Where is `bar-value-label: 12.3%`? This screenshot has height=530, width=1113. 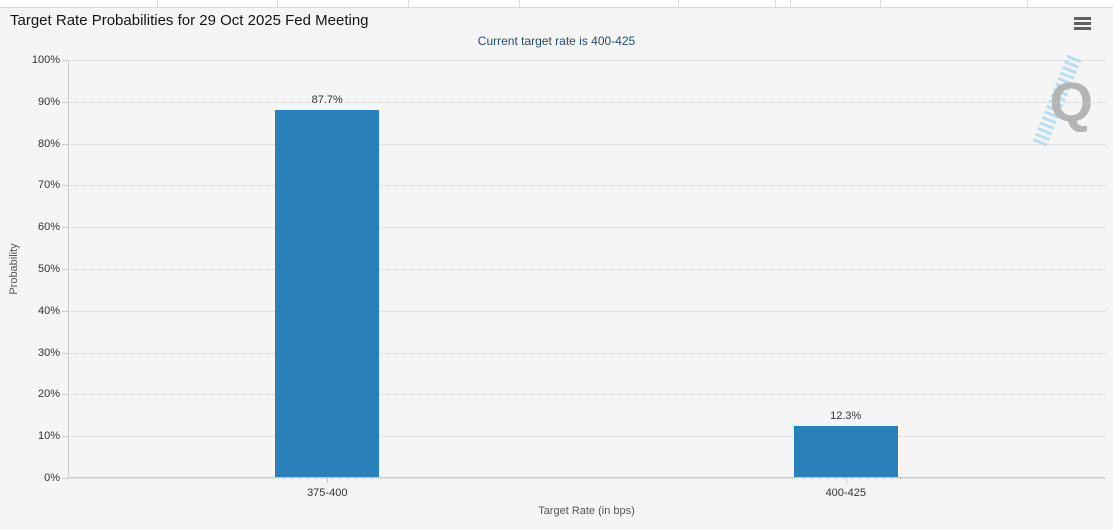 bar-value-label: 12.3% is located at coordinates (846, 415).